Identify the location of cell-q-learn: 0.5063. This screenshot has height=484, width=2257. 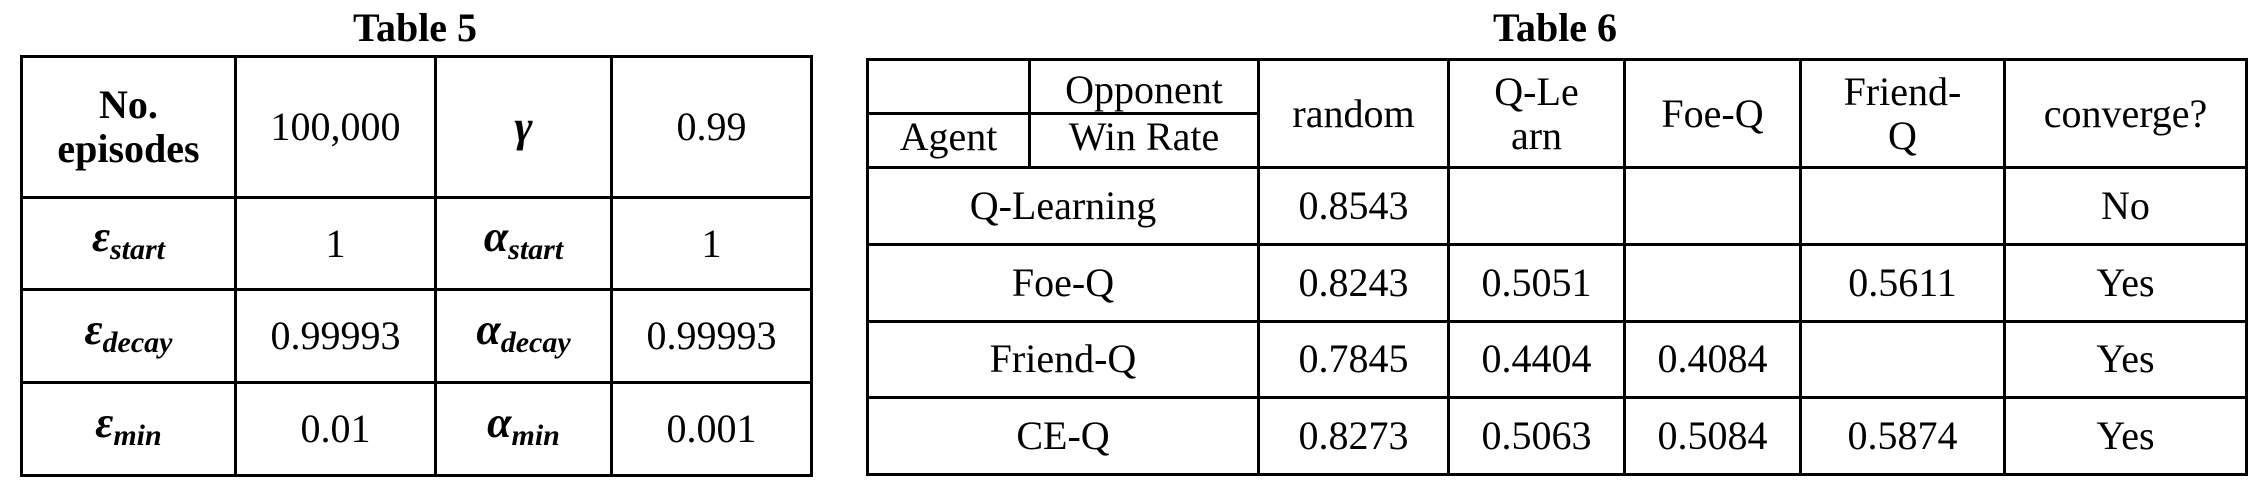
(1536, 436).